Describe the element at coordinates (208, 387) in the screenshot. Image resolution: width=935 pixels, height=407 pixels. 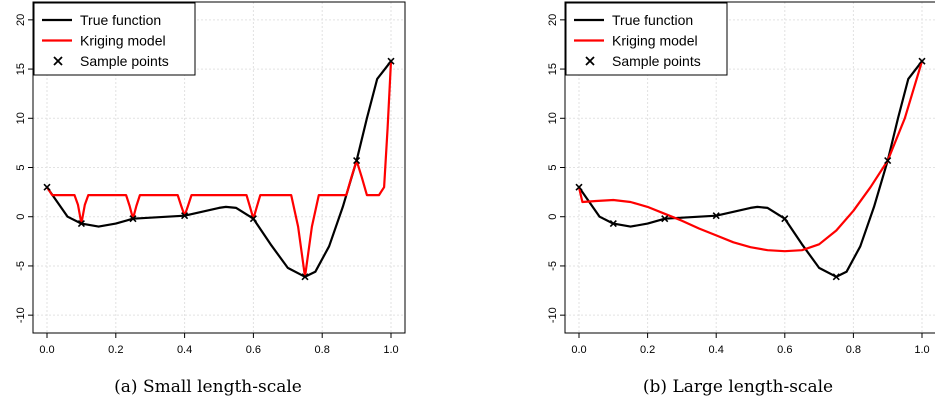
I see `figure-caption: (a) Small length-scale` at that location.